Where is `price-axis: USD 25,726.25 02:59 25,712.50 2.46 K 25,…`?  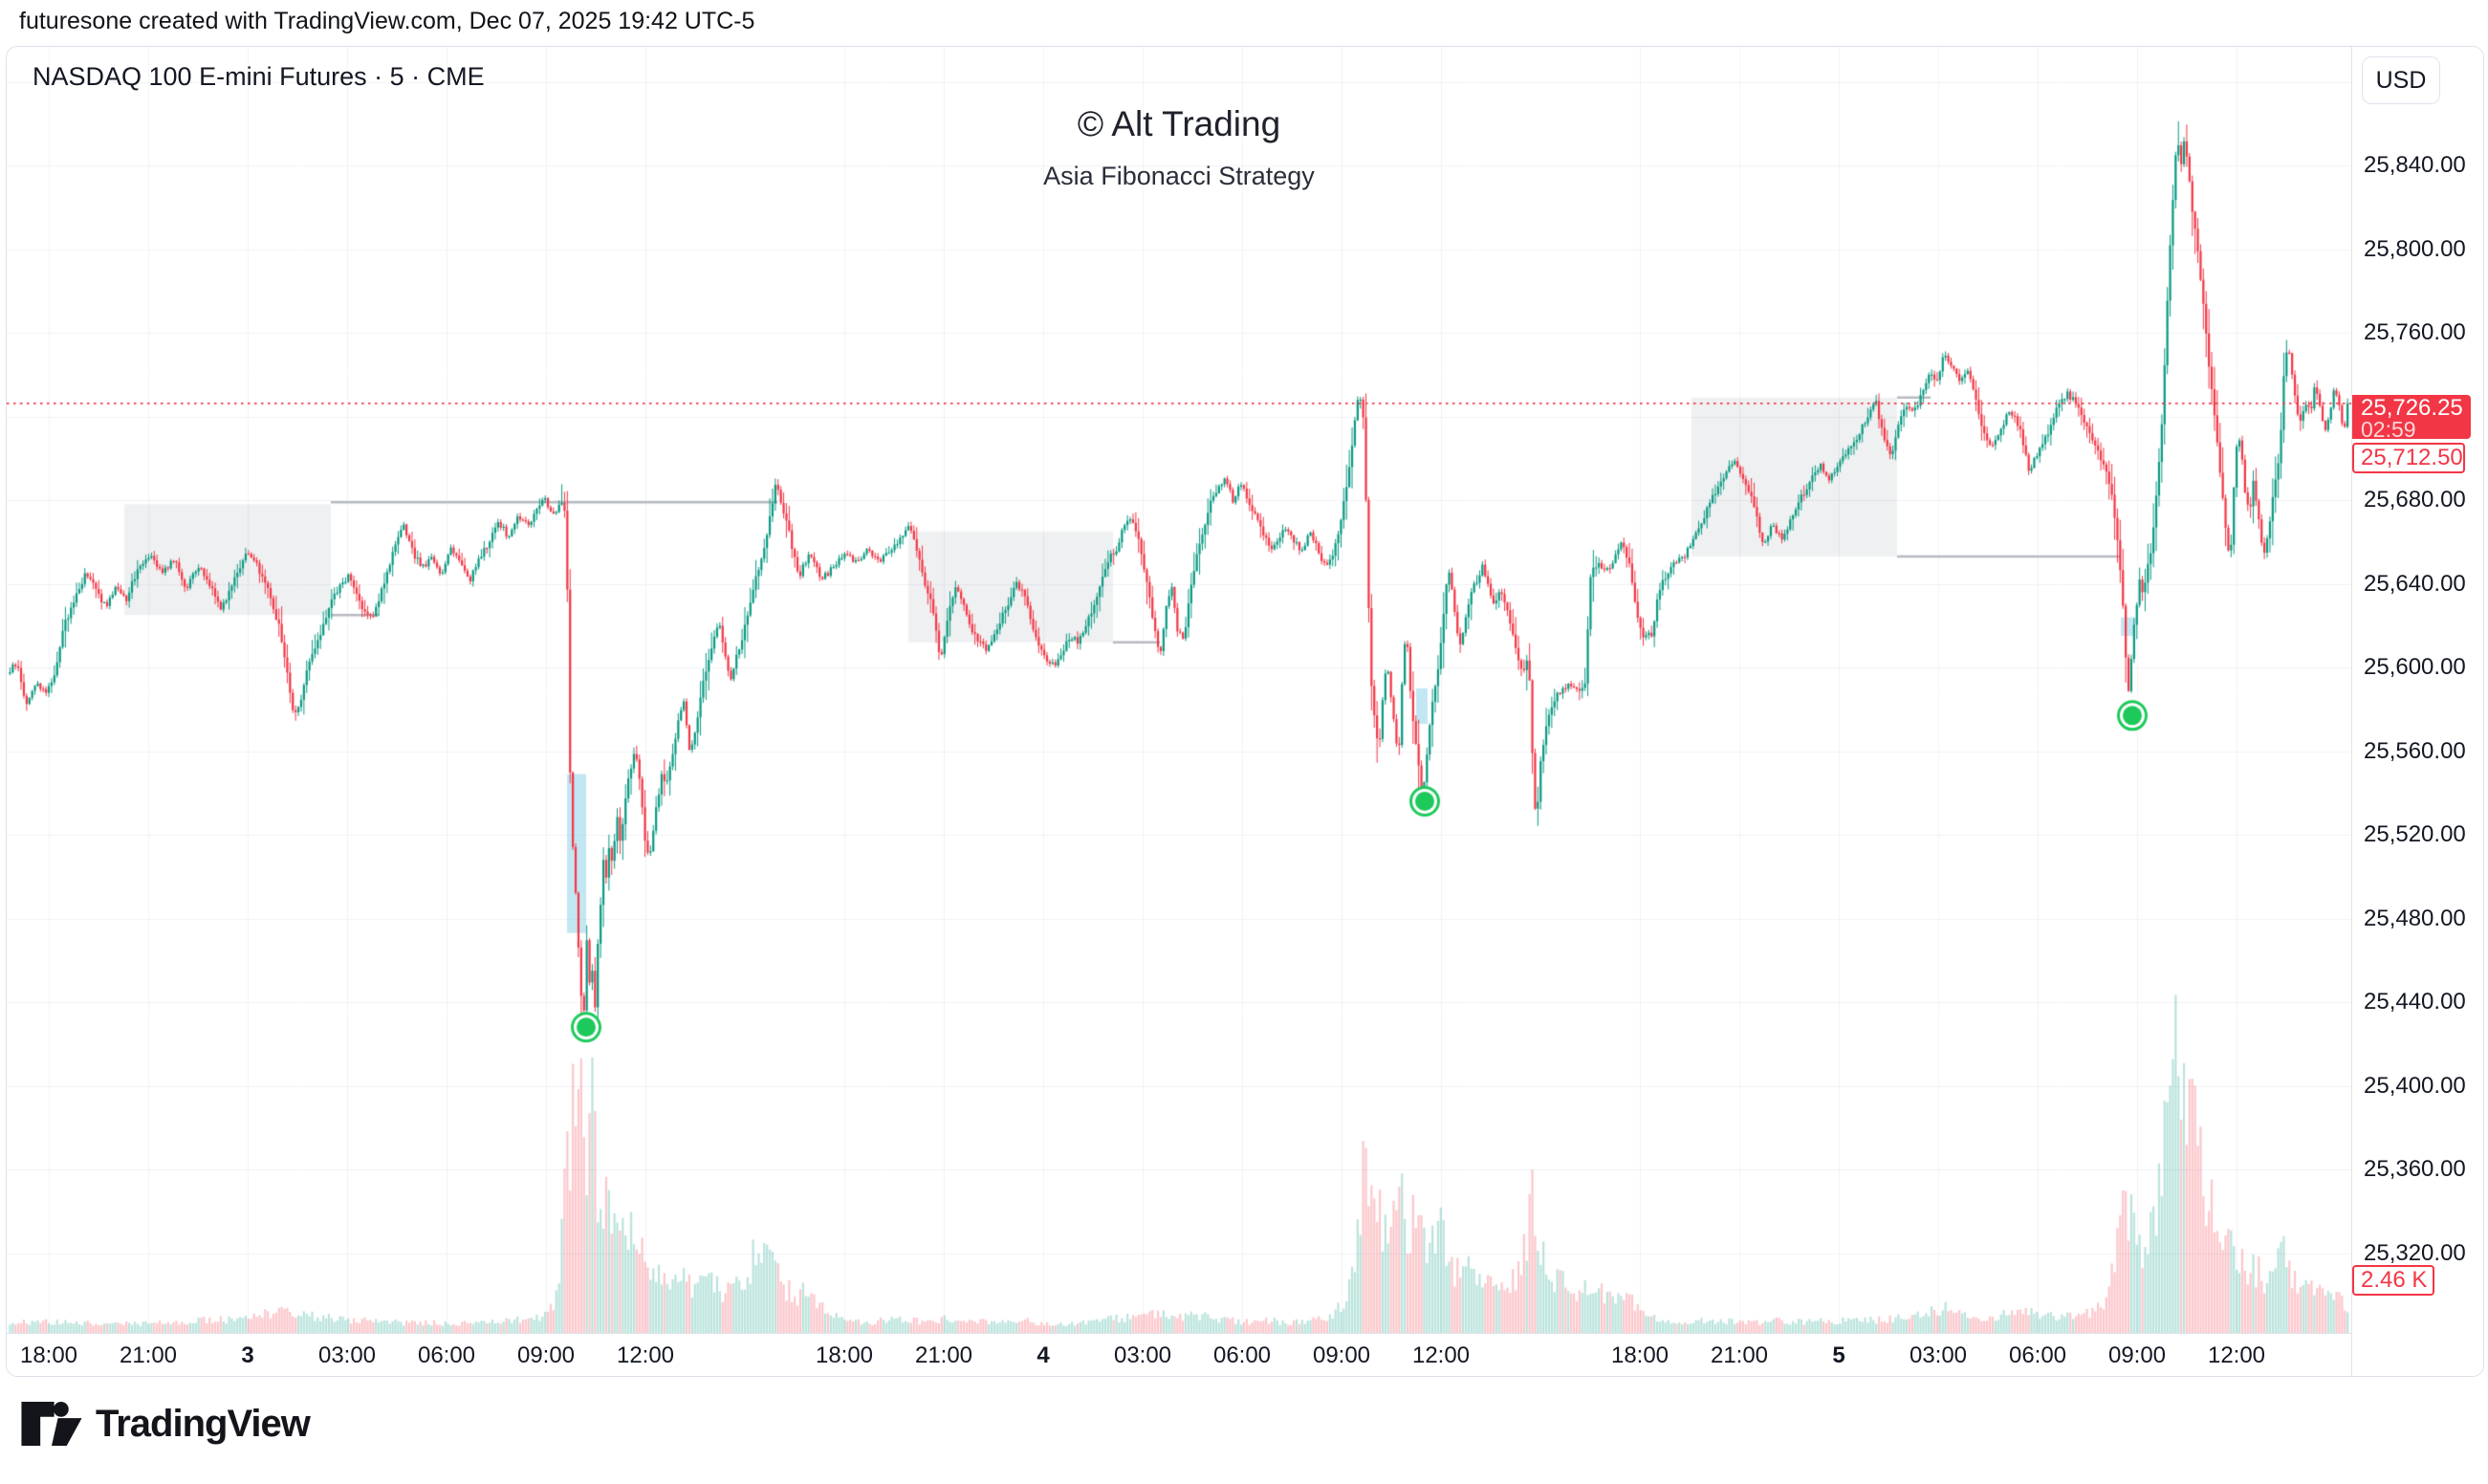
price-axis: USD 25,726.25 02:59 25,712.50 2.46 K 25,… is located at coordinates (2417, 711).